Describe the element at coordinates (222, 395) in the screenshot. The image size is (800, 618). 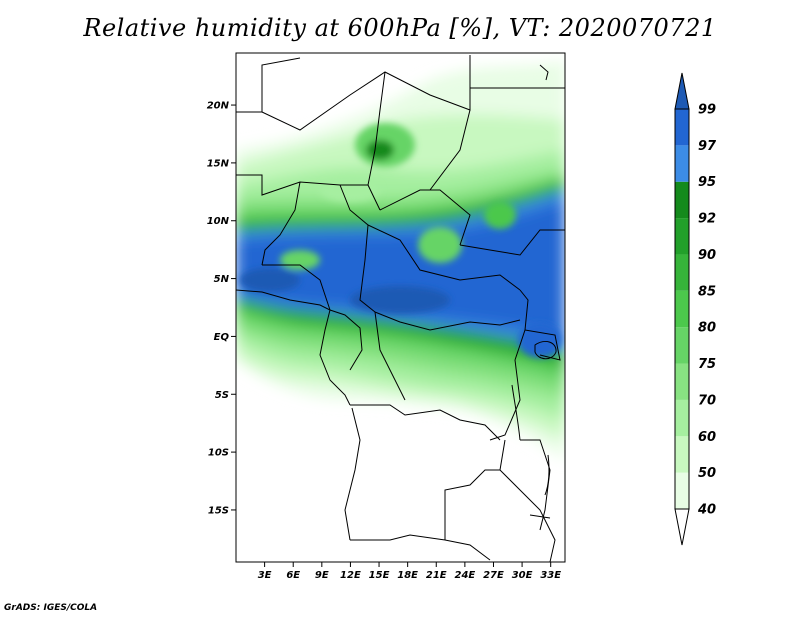
I see `lat-tick-label: 5S` at that location.